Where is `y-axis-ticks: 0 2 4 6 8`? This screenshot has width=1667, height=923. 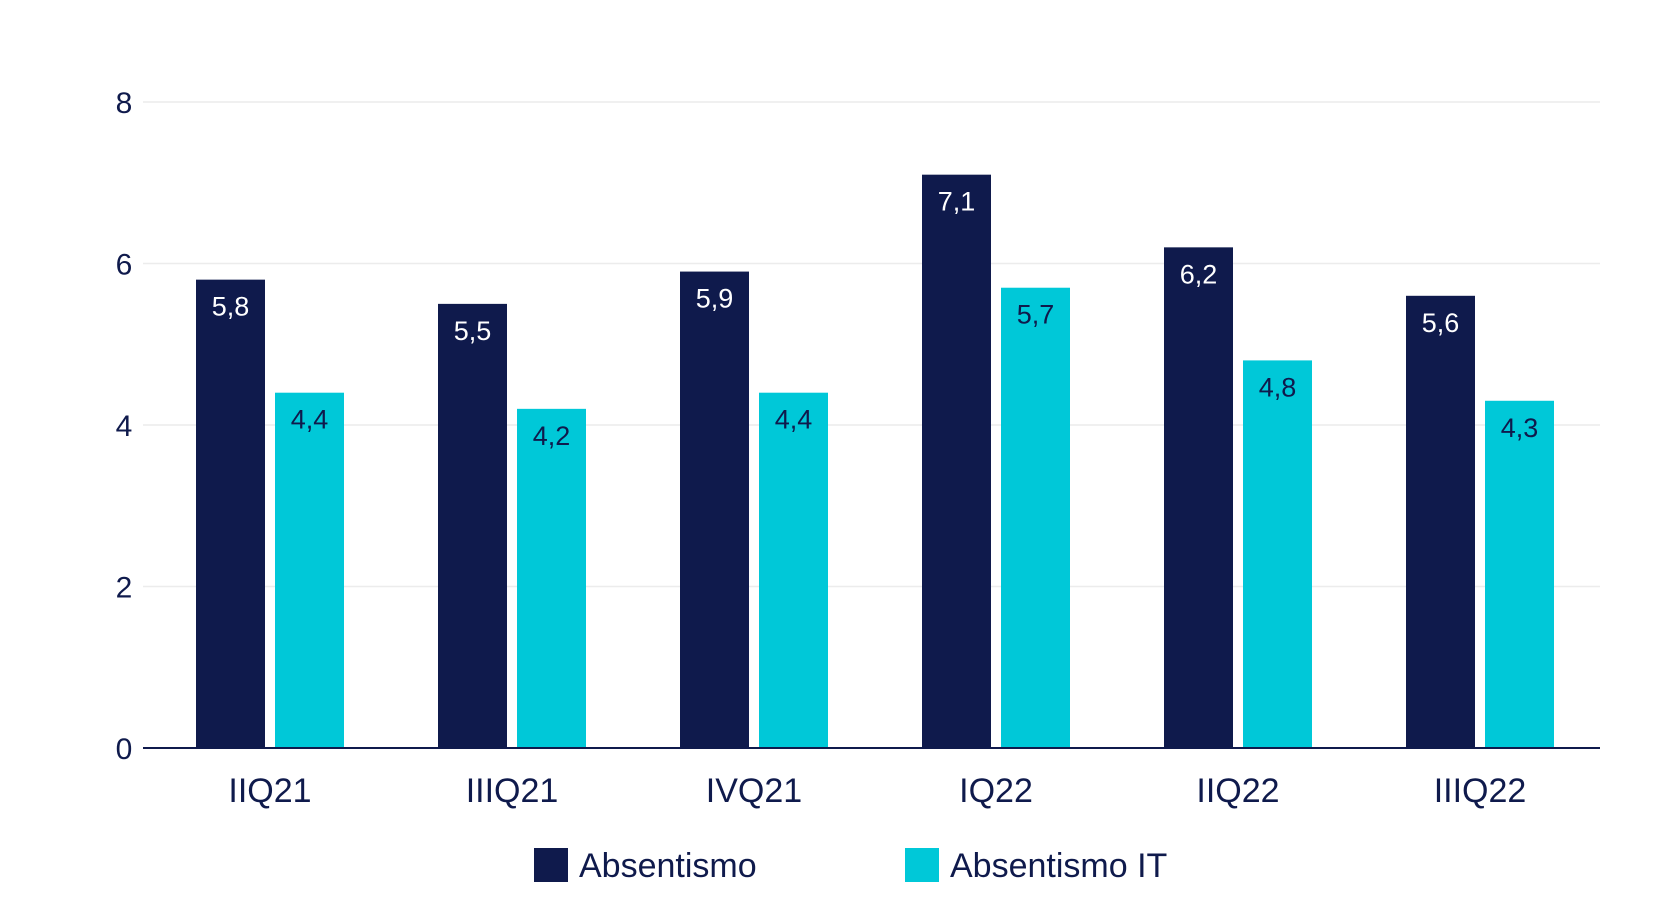 y-axis-ticks: 0 2 4 6 8 is located at coordinates (124, 426).